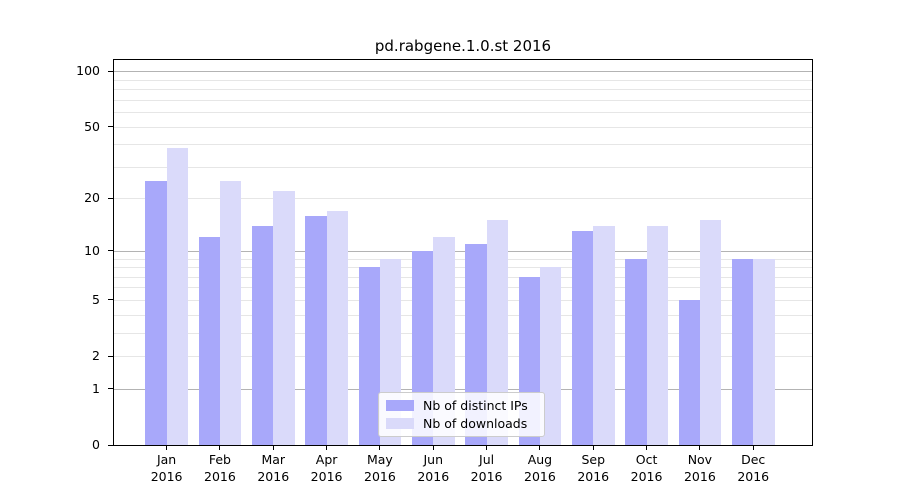  Describe the element at coordinates (657, 335) in the screenshot. I see `bar-nb-of-downloads-oct` at that location.